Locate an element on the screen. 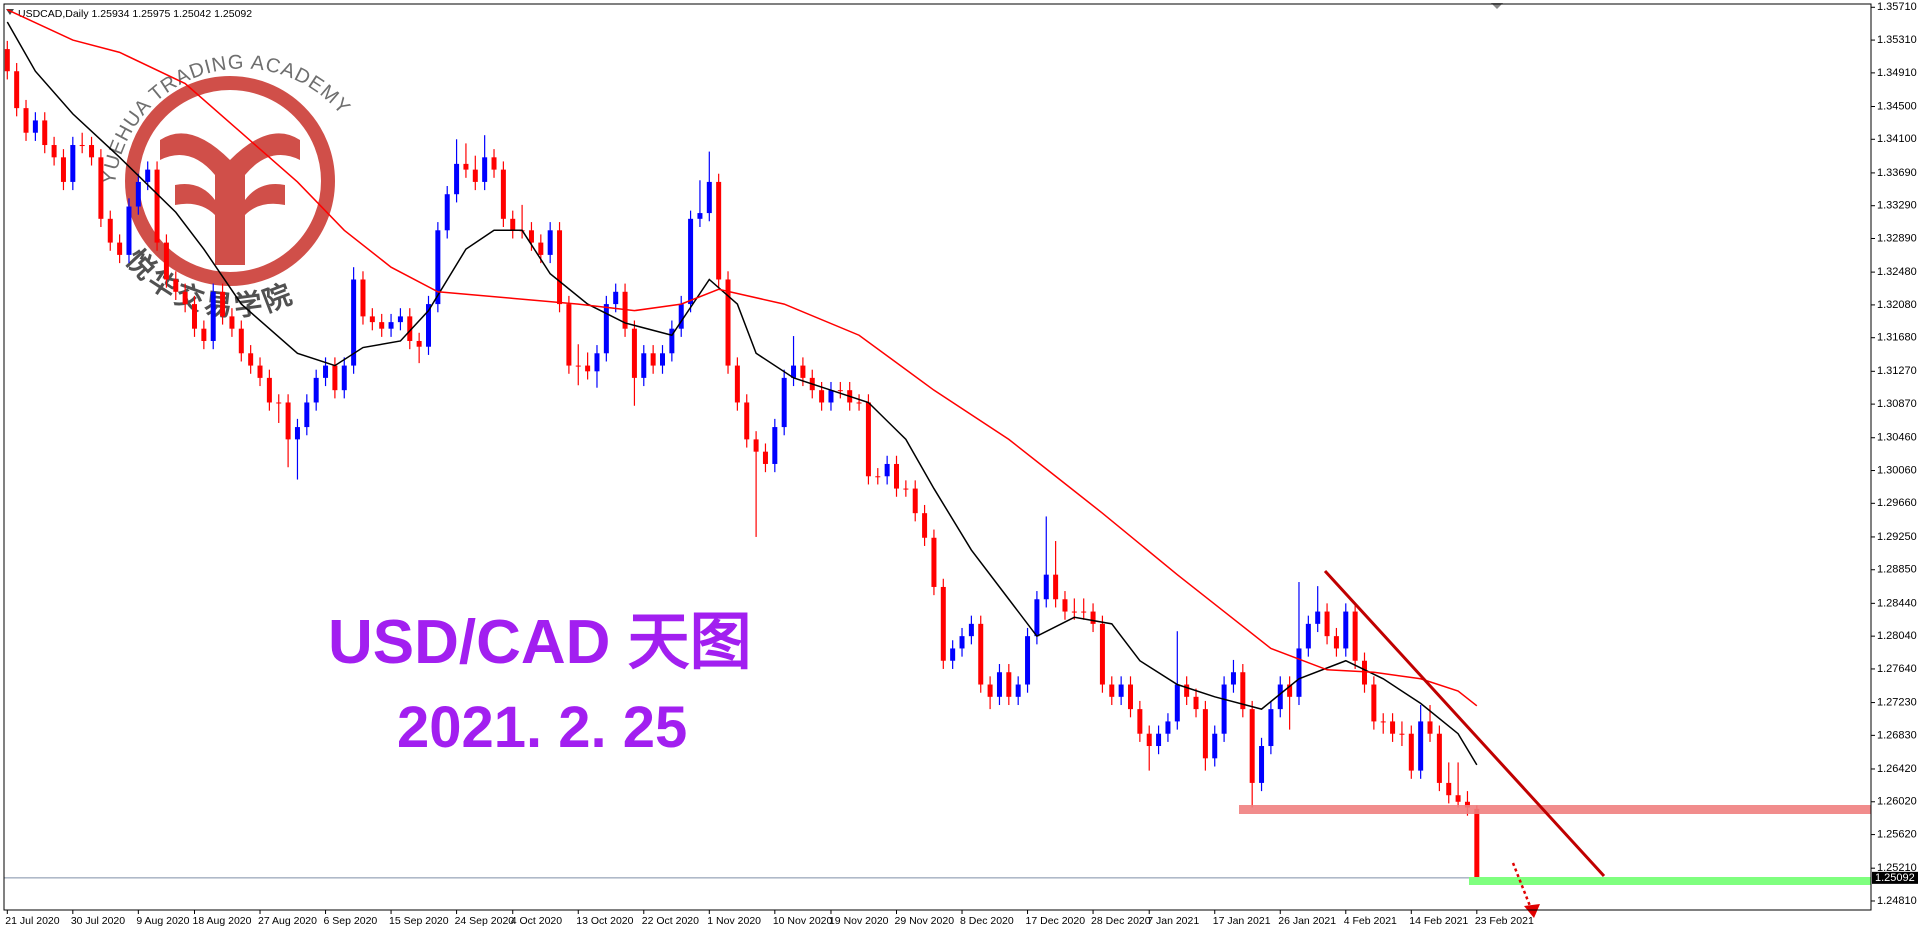 Image resolution: width=1920 pixels, height=927 pixels. y-tick-label: 1.29250 is located at coordinates (1897, 537).